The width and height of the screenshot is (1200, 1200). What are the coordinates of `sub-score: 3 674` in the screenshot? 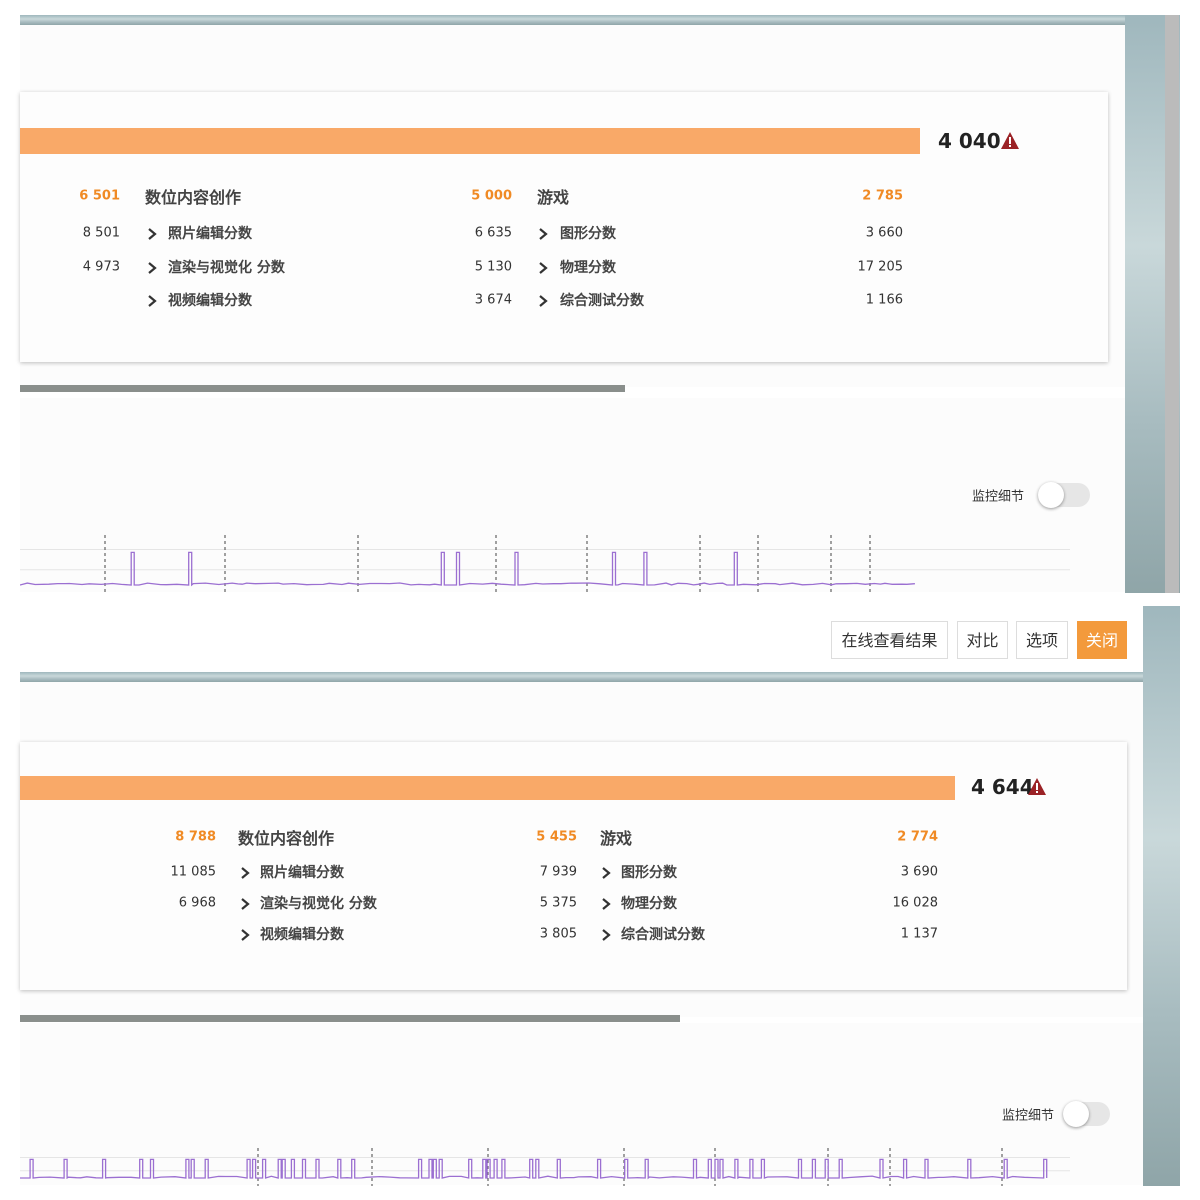 It's located at (493, 300).